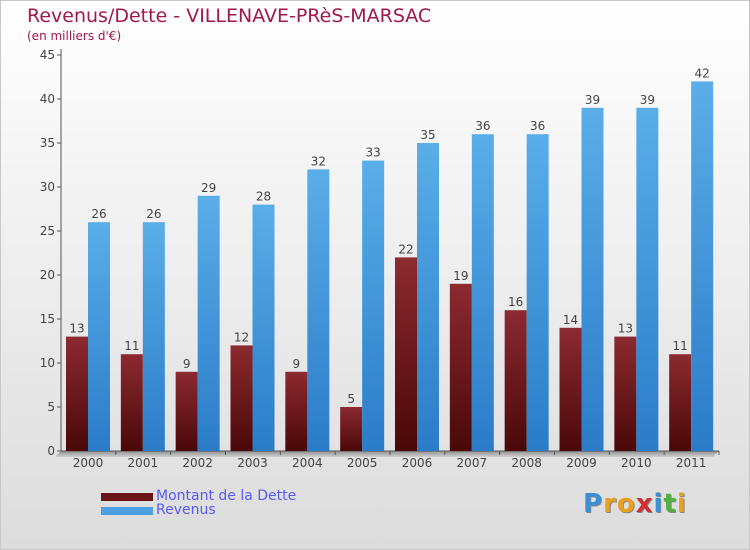 This screenshot has height=550, width=750. Describe the element at coordinates (252, 463) in the screenshot. I see `x-tick-label: 2003` at that location.